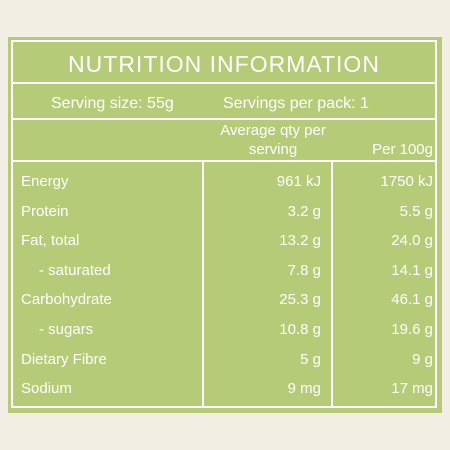 The image size is (450, 450). I want to click on nutrient-value: 5 g, so click(310, 359).